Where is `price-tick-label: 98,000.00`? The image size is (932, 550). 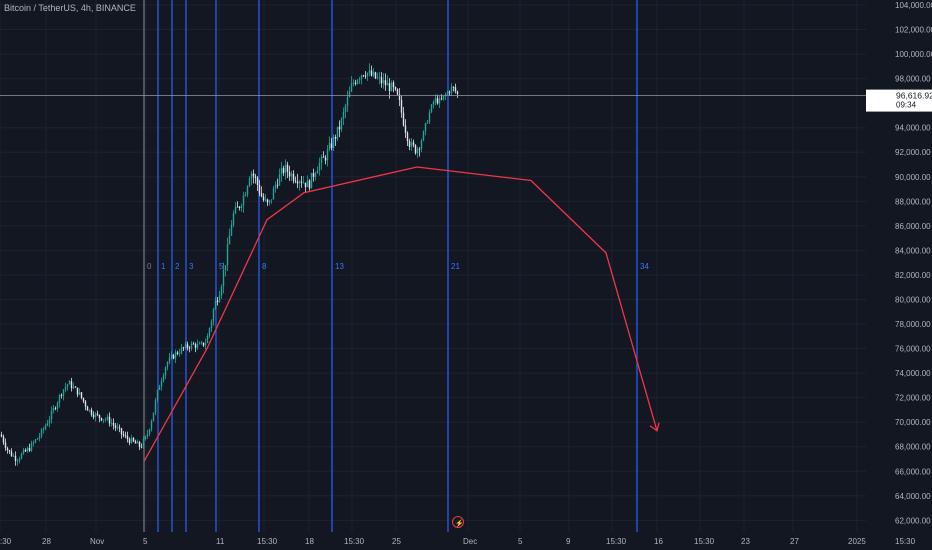
price-tick-label: 98,000.00 is located at coordinates (913, 79).